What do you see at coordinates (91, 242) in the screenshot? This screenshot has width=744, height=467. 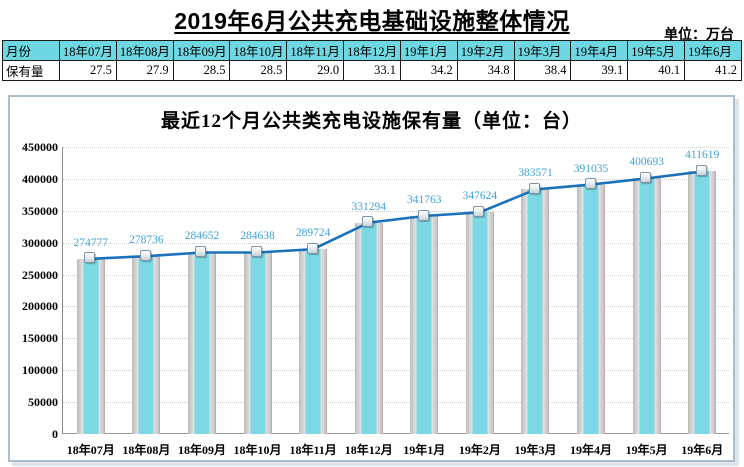 I see `data-label: 274777` at bounding box center [91, 242].